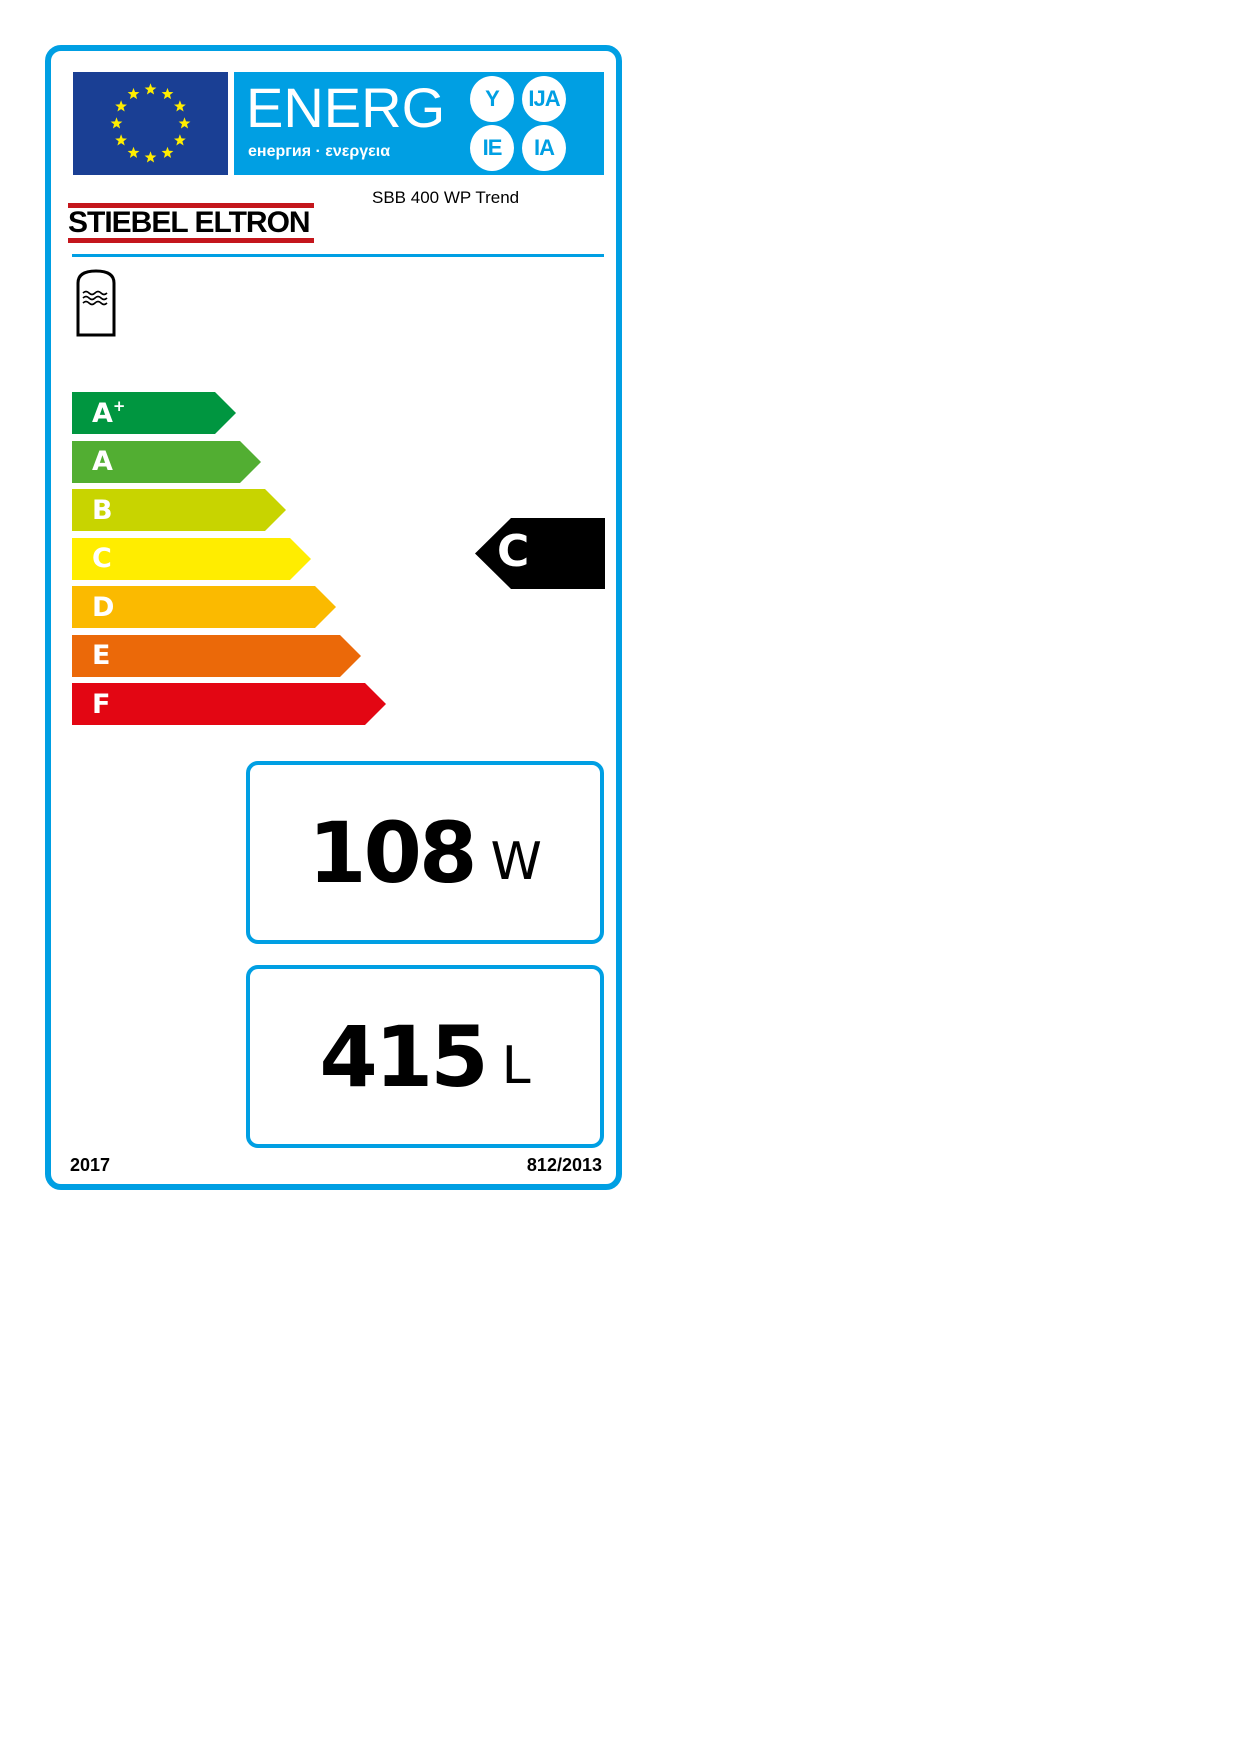 Image resolution: width=1242 pixels, height=1755 pixels. What do you see at coordinates (392, 852) in the screenshot?
I see `standing-loss-value: 108` at bounding box center [392, 852].